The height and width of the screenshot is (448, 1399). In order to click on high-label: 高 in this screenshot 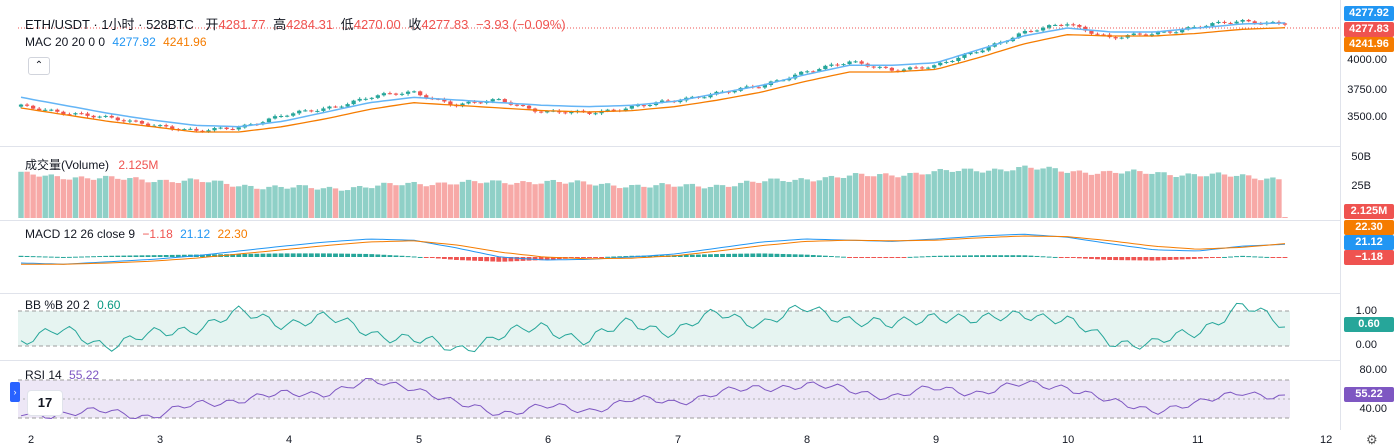, I will do `click(280, 24)`.